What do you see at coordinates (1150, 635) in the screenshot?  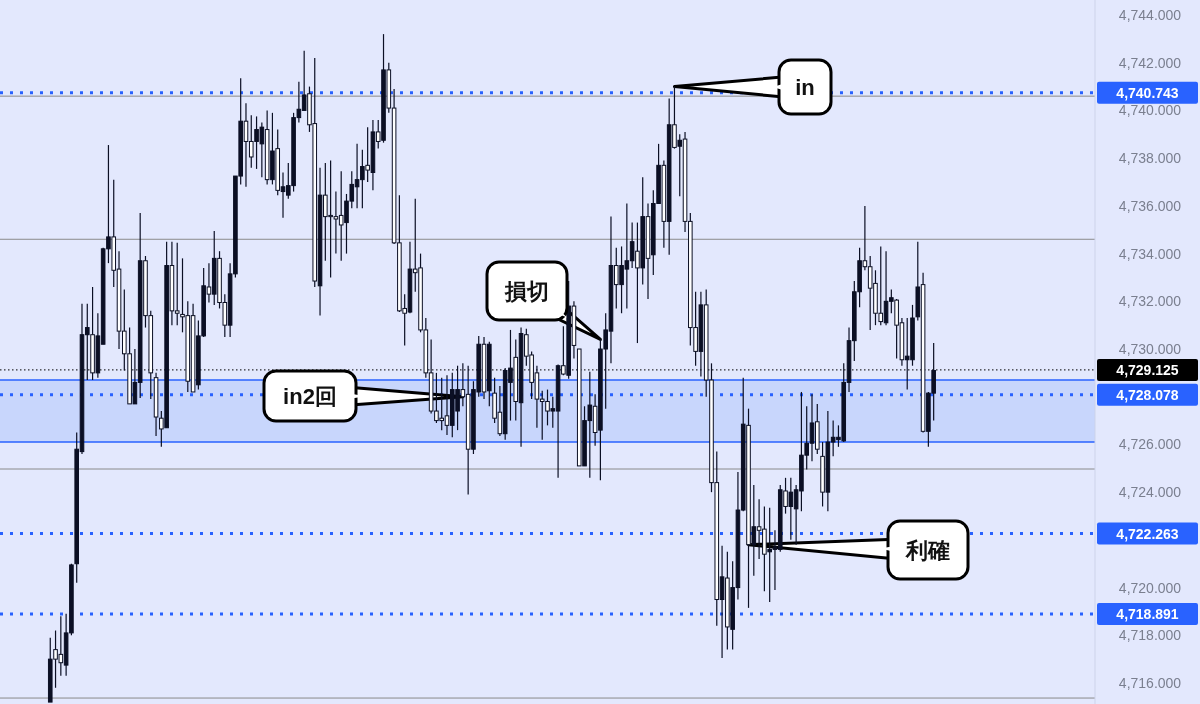 I see `y-tick-label: 4,718.000` at bounding box center [1150, 635].